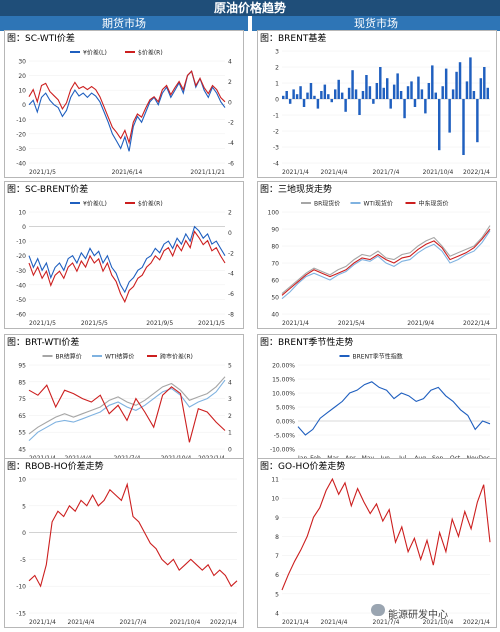  Describe the element at coordinates (307, 343) in the screenshot. I see `chart-title: 图：BRENT季节性走势` at that location.